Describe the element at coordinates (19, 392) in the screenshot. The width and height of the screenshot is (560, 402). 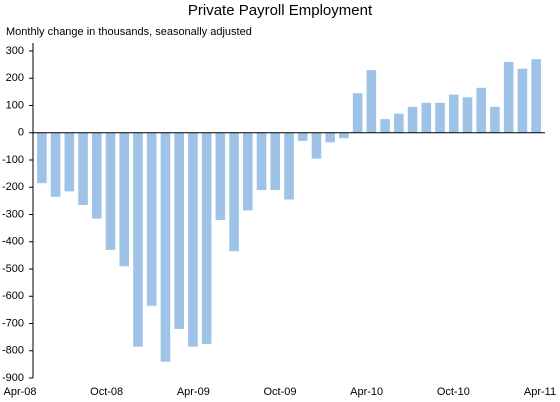
I see `x-tick-label: Apr-08` at that location.